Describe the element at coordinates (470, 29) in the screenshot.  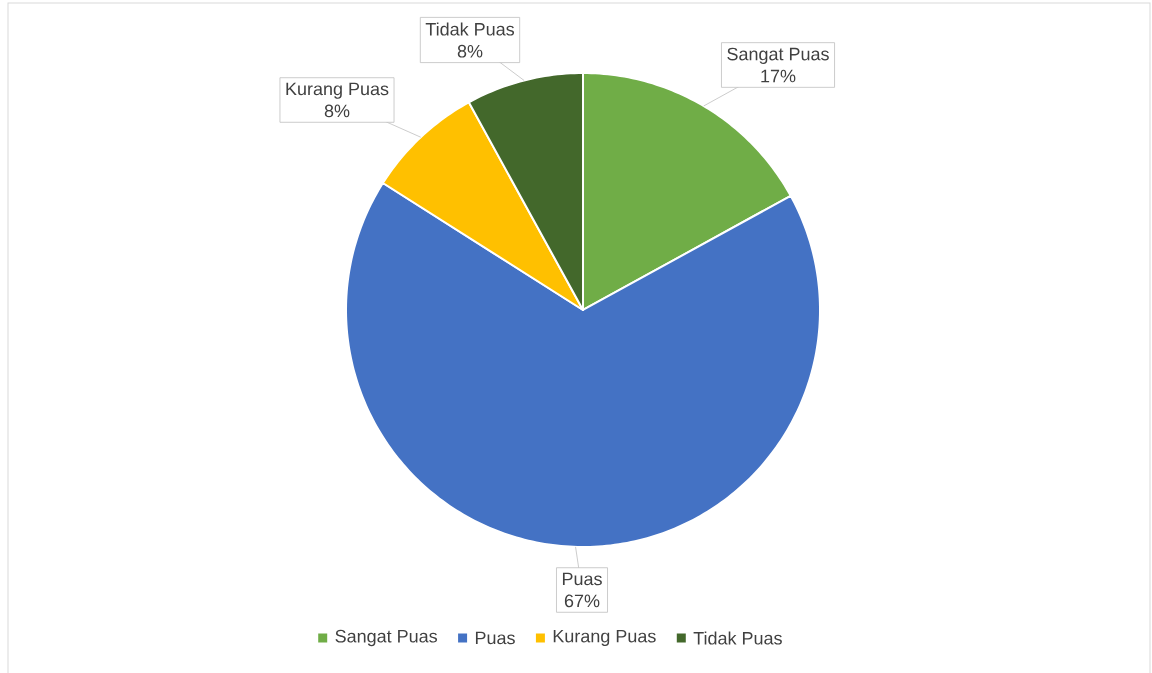
I see `slice-label: Tidak Puas` at that location.